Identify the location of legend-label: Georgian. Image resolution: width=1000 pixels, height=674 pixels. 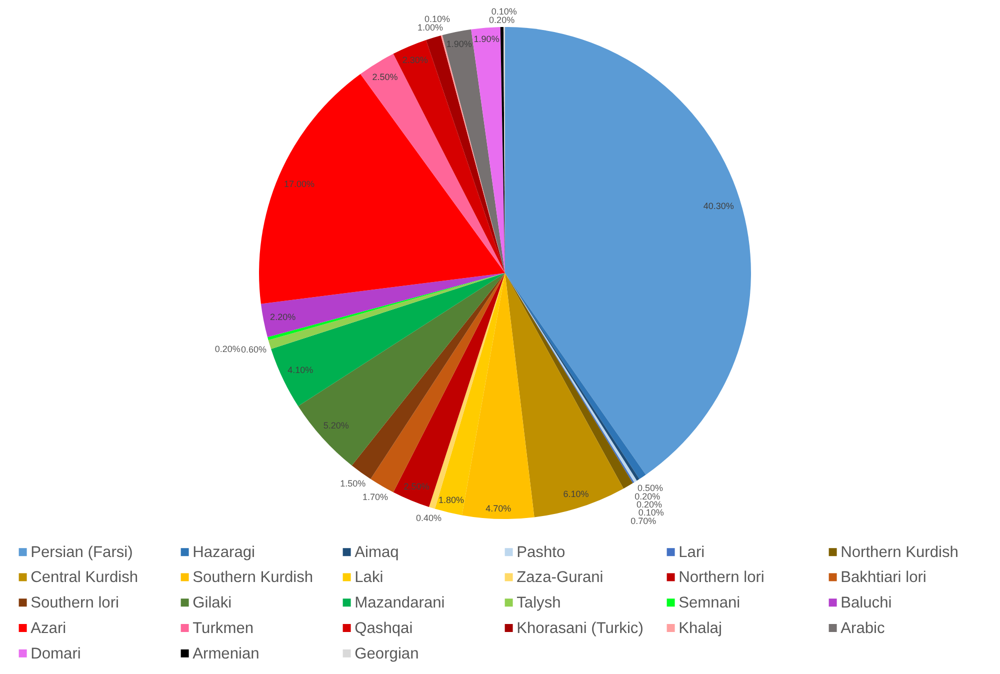
(386, 653).